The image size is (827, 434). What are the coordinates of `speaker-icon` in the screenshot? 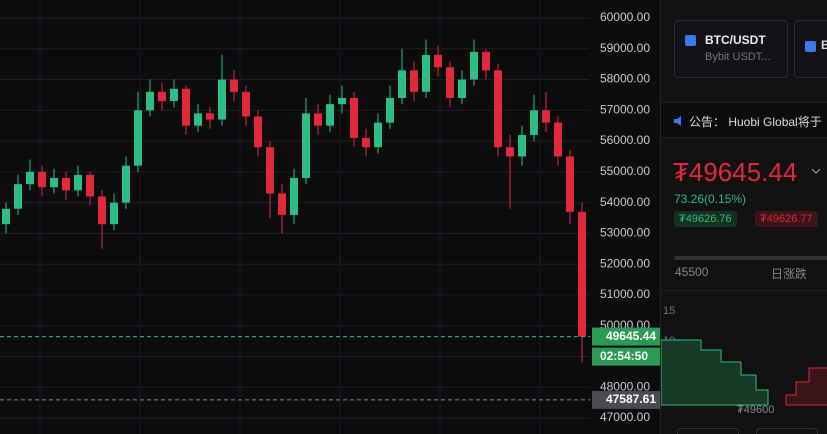 It's located at (677, 121).